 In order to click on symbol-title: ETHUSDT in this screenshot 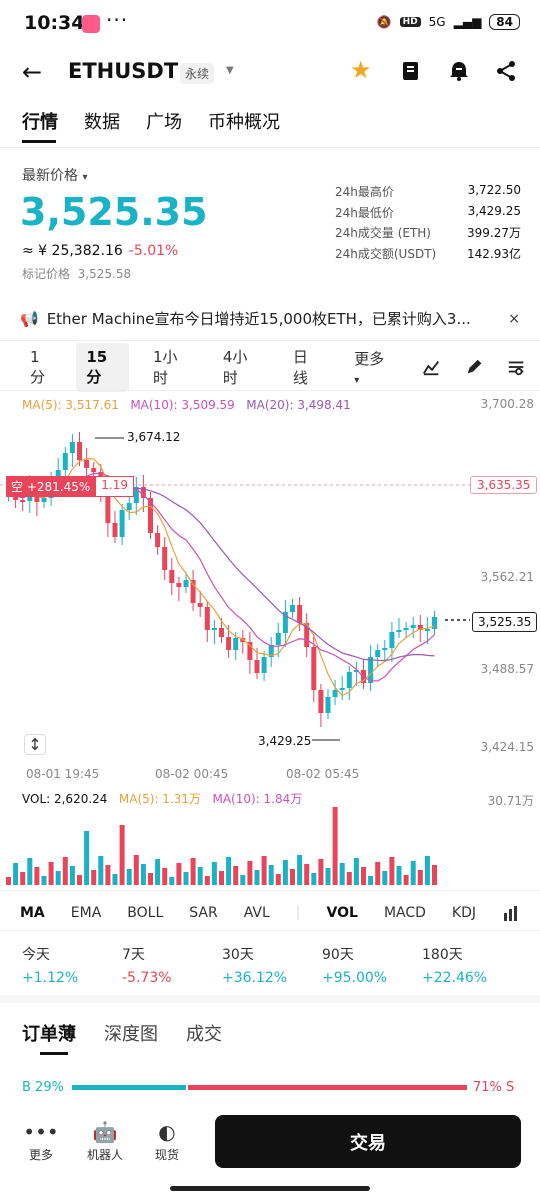, I will do `click(123, 71)`.